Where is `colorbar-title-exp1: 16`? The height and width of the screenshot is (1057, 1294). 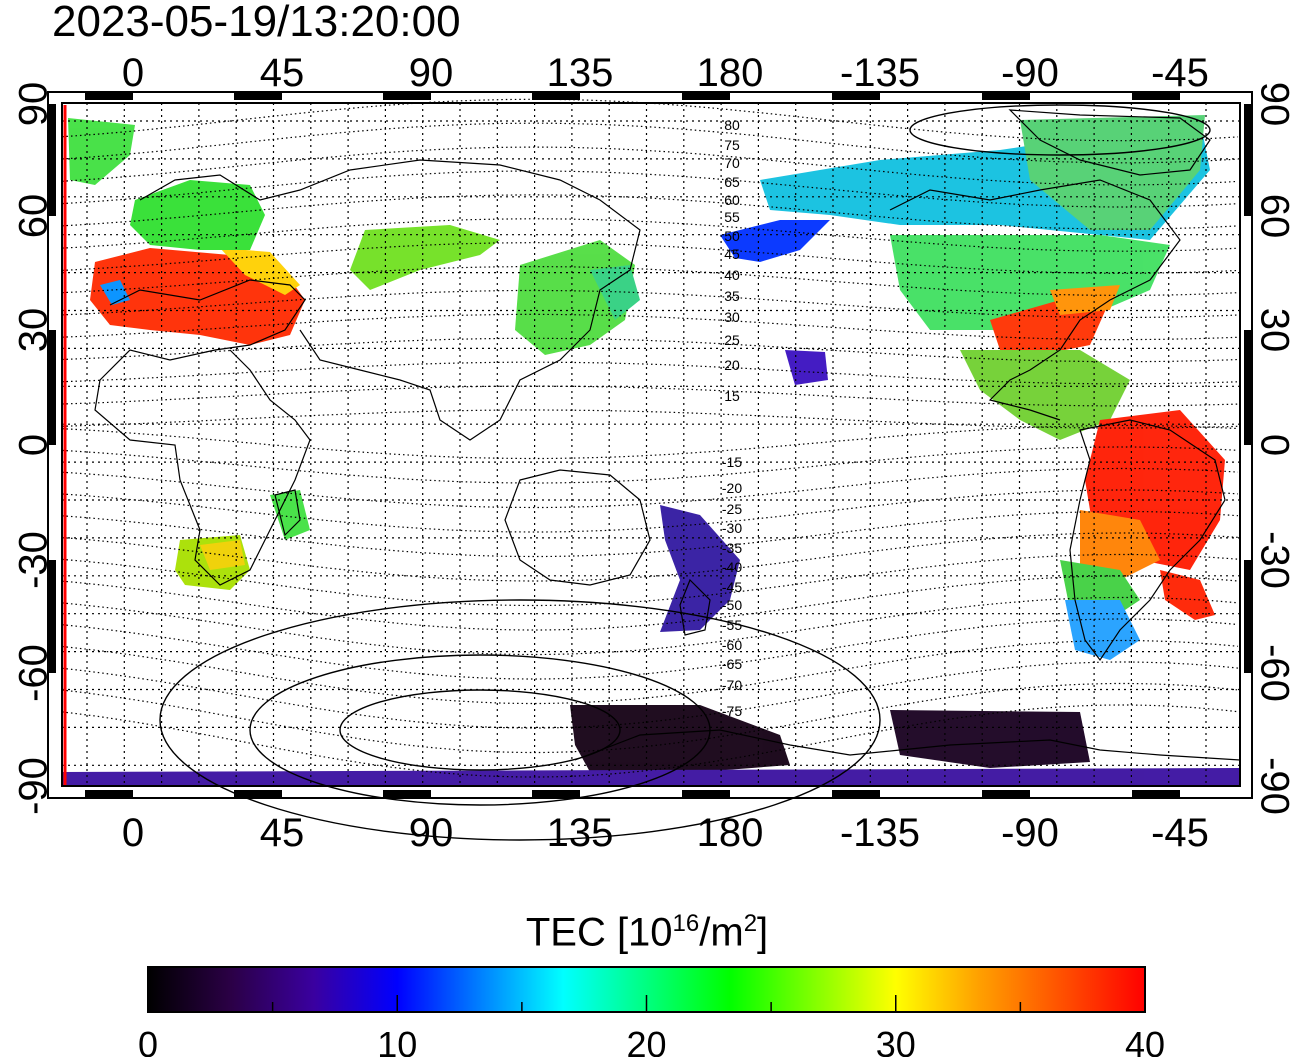
colorbar-title-exp1: 16 is located at coordinates (686, 923).